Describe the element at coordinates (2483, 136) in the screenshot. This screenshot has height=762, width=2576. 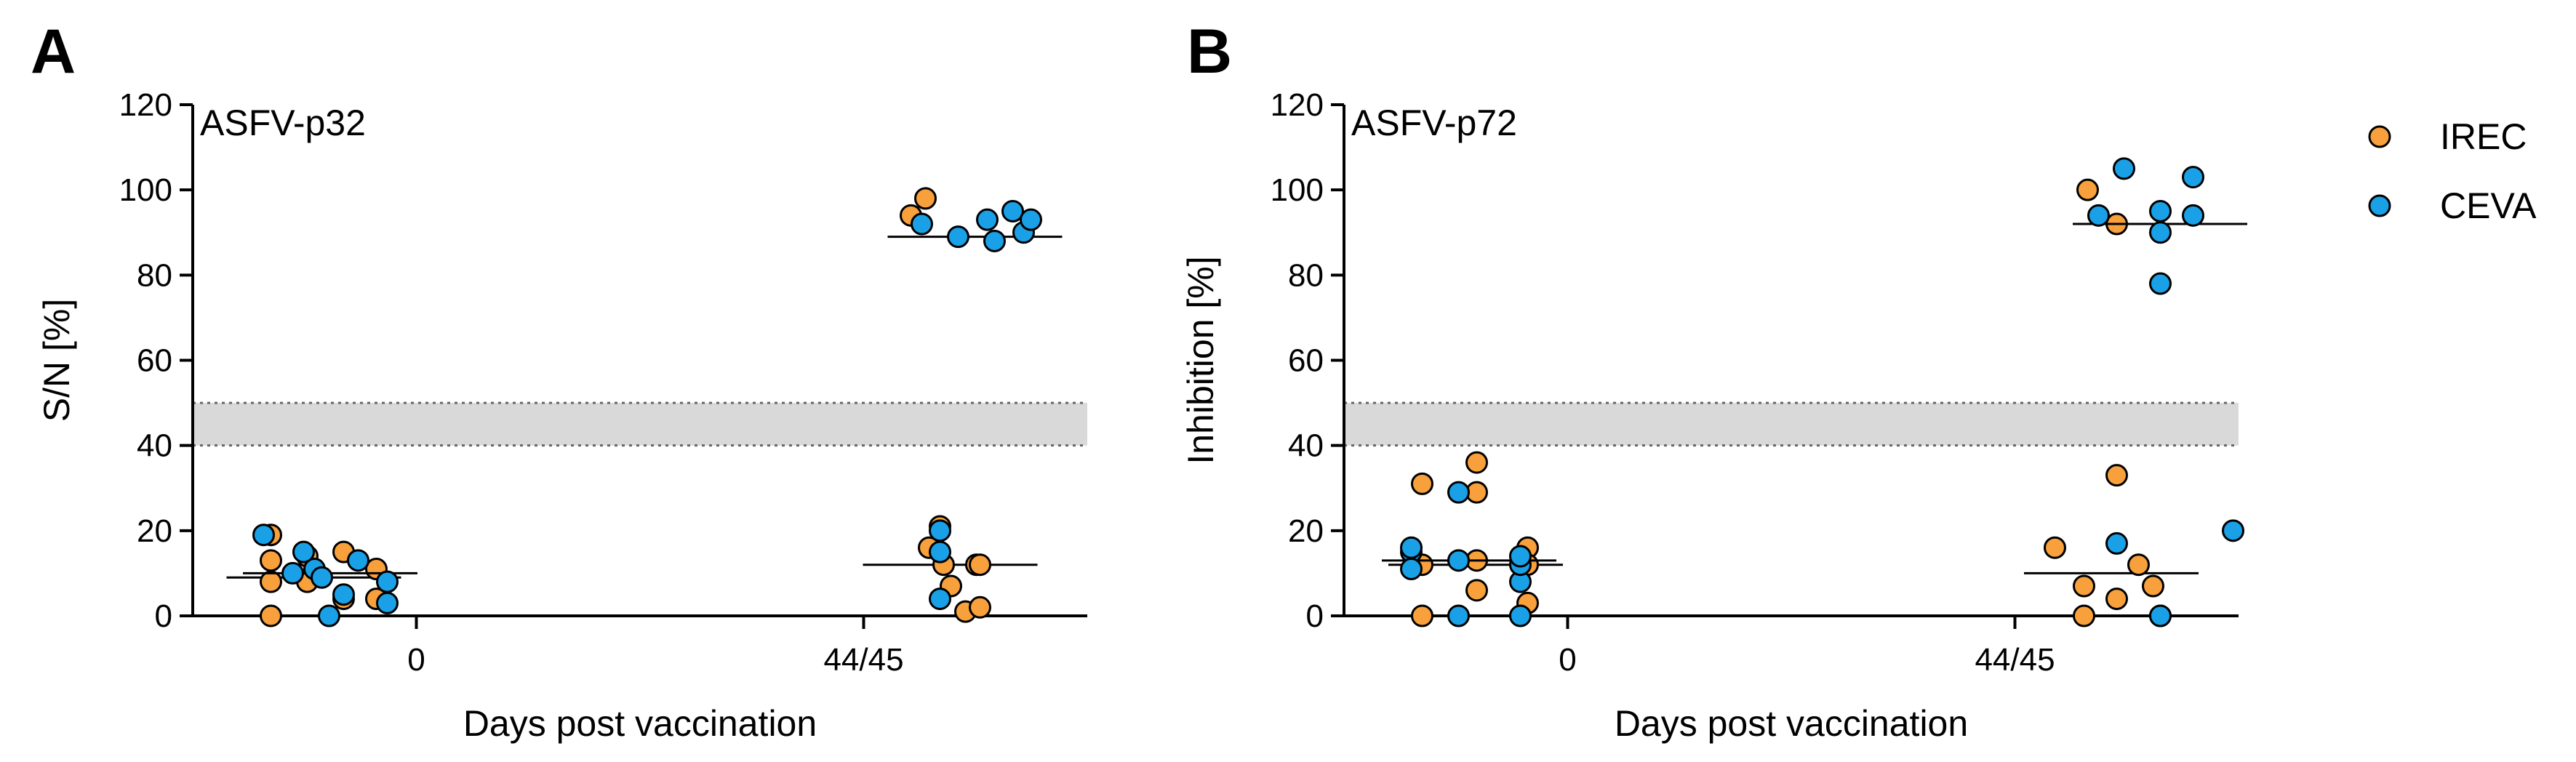
I see `legend-label-irec: IREC` at that location.